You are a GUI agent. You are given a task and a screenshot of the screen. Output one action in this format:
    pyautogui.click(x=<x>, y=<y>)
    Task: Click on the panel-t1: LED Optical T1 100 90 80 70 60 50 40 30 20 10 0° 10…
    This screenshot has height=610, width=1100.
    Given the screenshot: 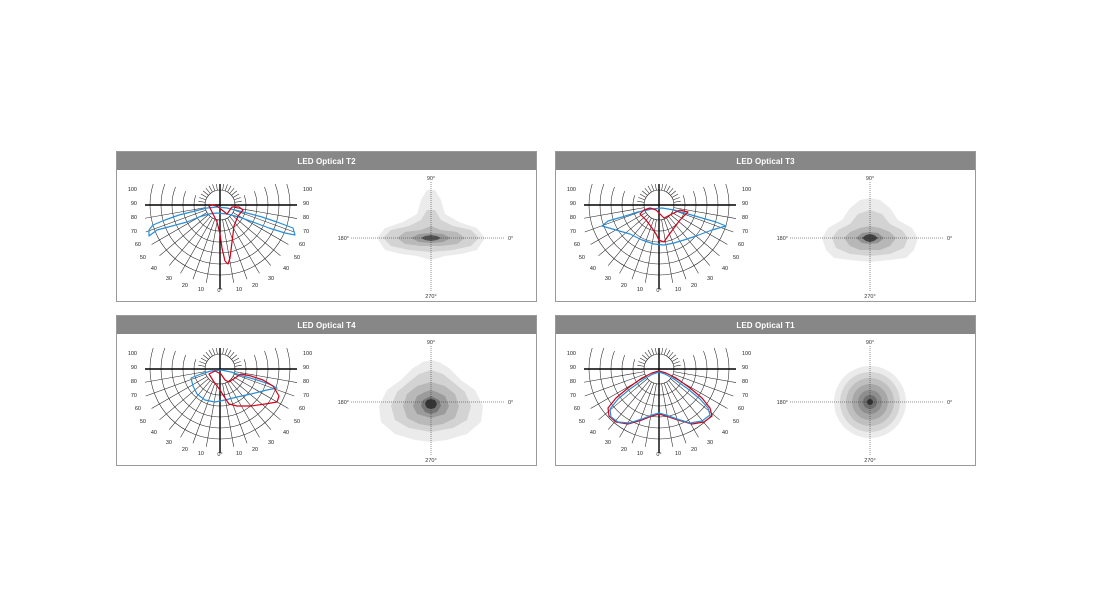 What is the action you would take?
    pyautogui.click(x=765, y=390)
    